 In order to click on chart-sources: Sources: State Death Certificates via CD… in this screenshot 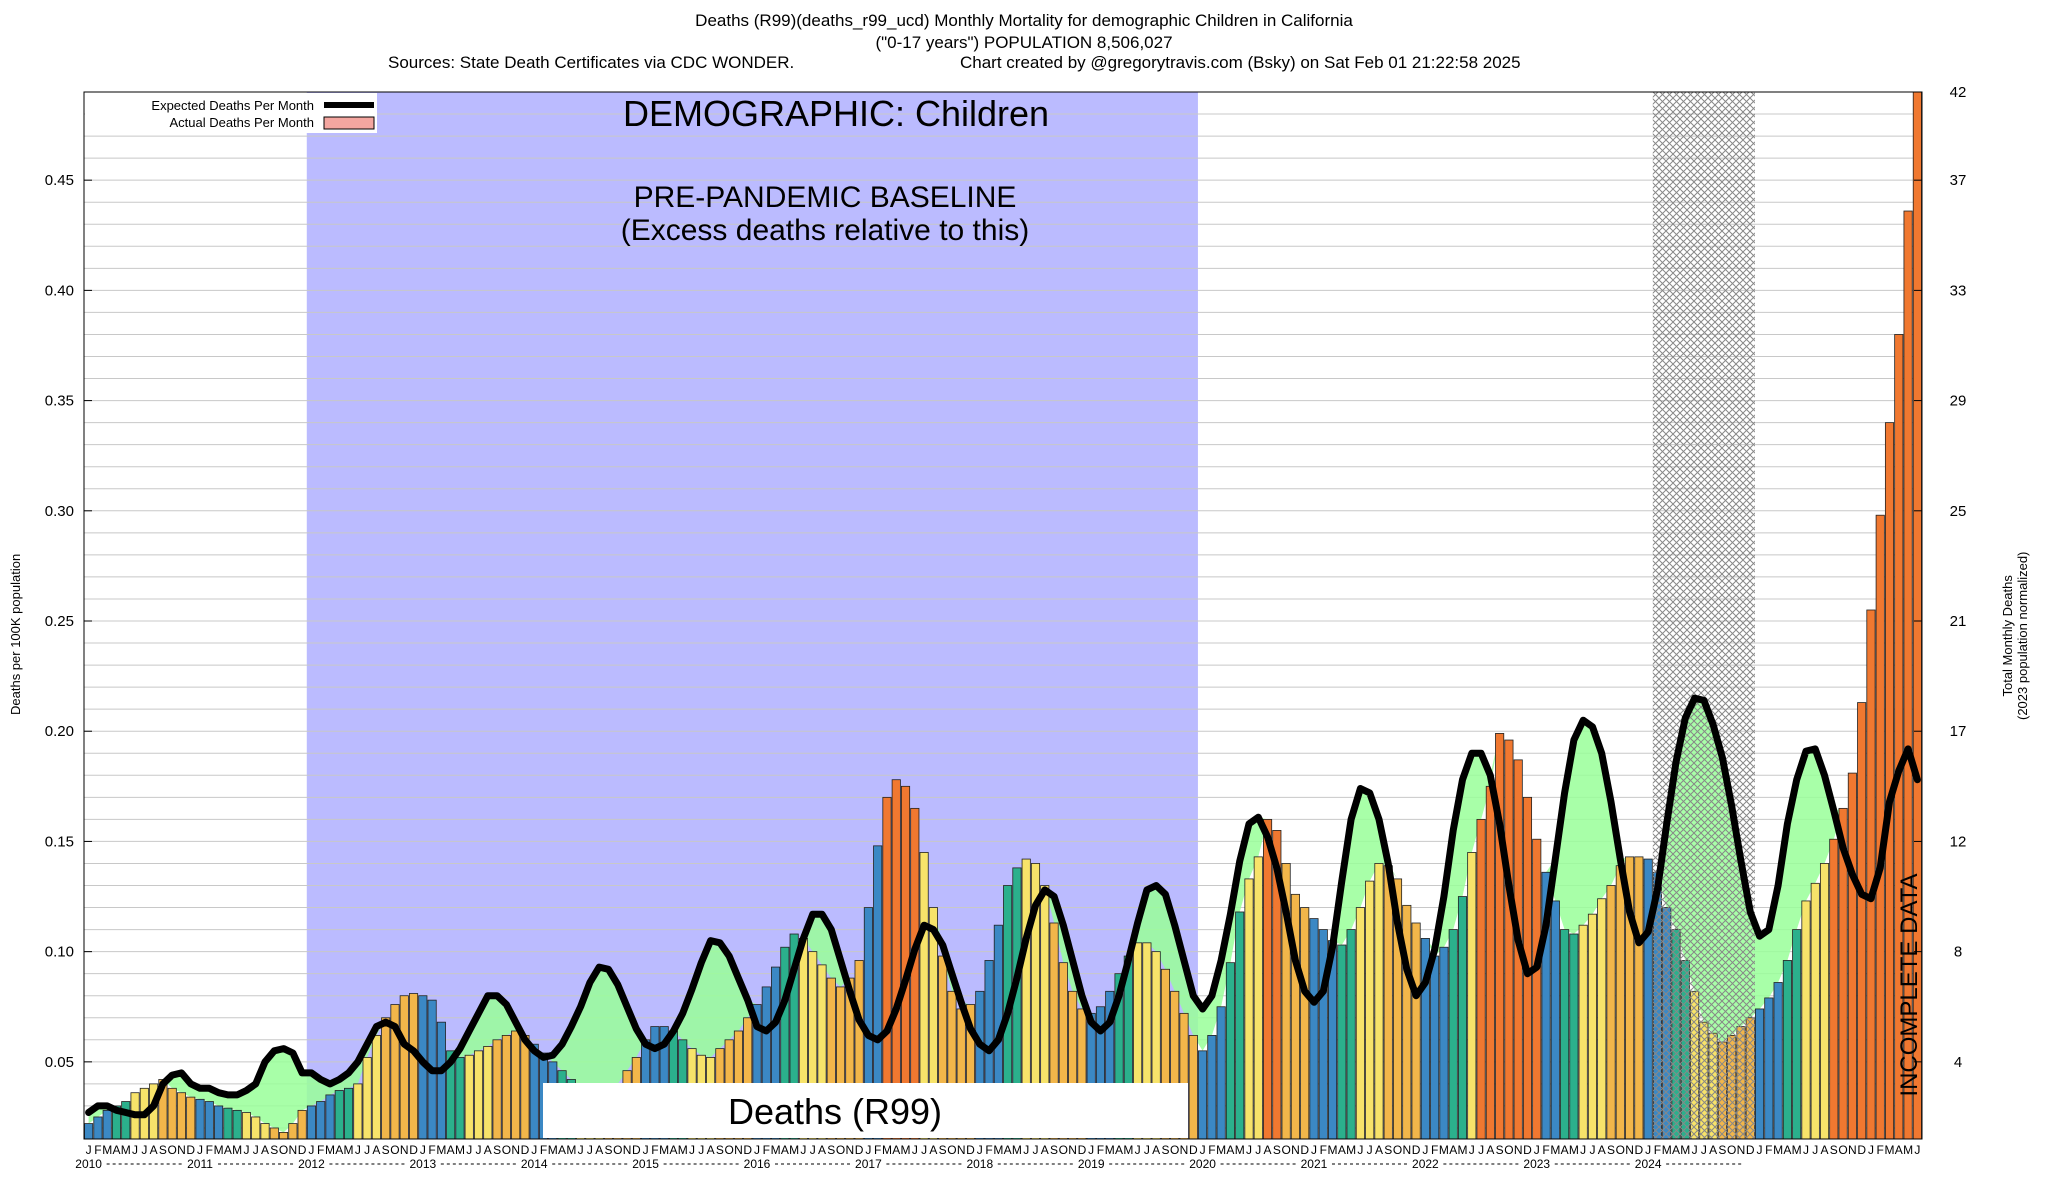, I will do `click(591, 62)`.